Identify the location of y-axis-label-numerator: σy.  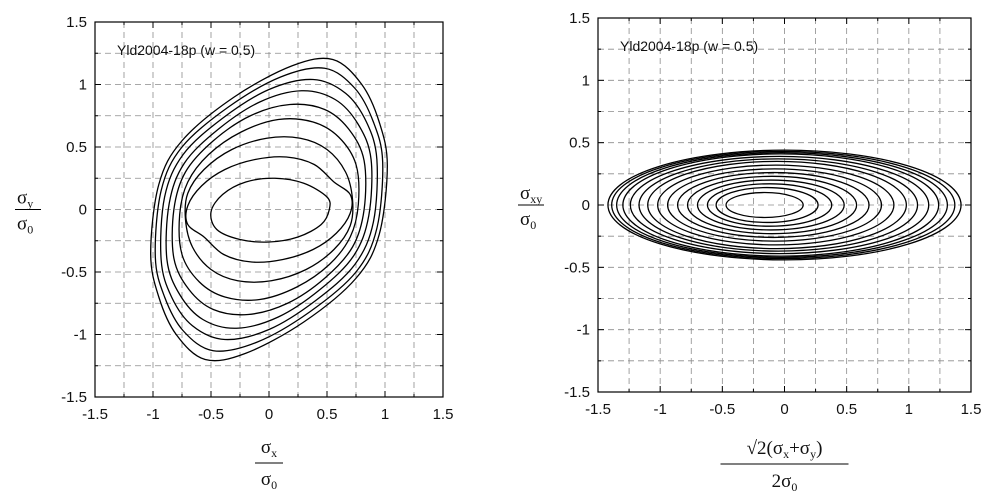
(25, 199).